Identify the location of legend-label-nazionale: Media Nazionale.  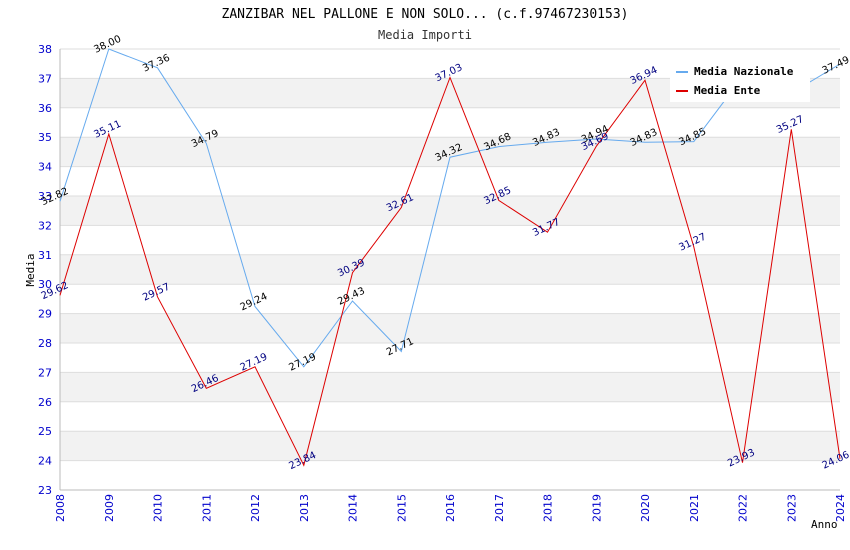
(744, 71).